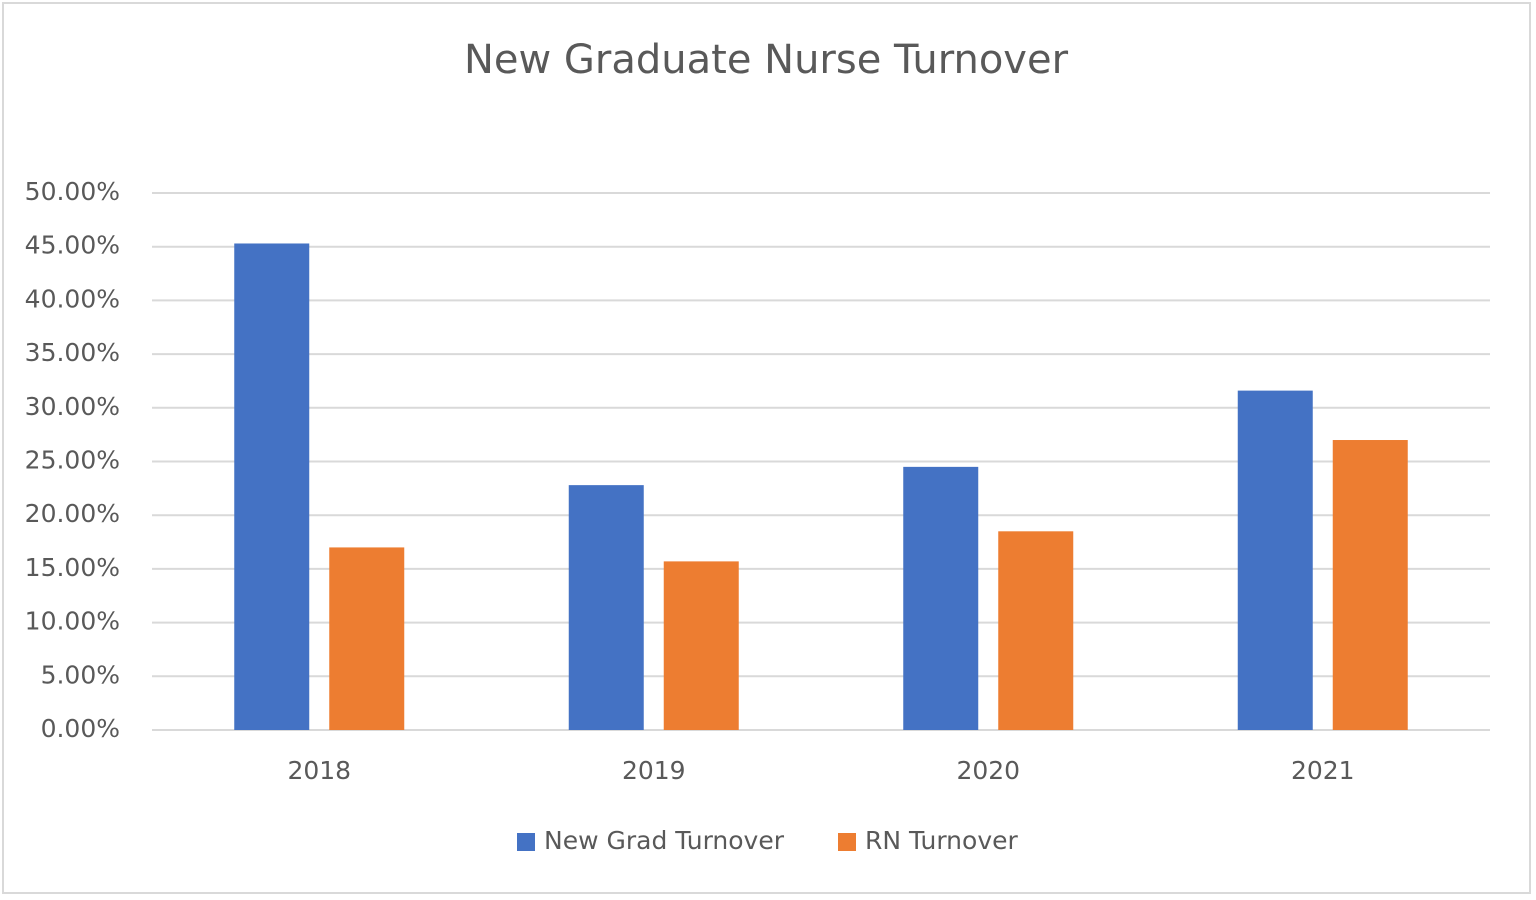  What do you see at coordinates (80, 728) in the screenshot?
I see `y-tick-label: 0.00%` at bounding box center [80, 728].